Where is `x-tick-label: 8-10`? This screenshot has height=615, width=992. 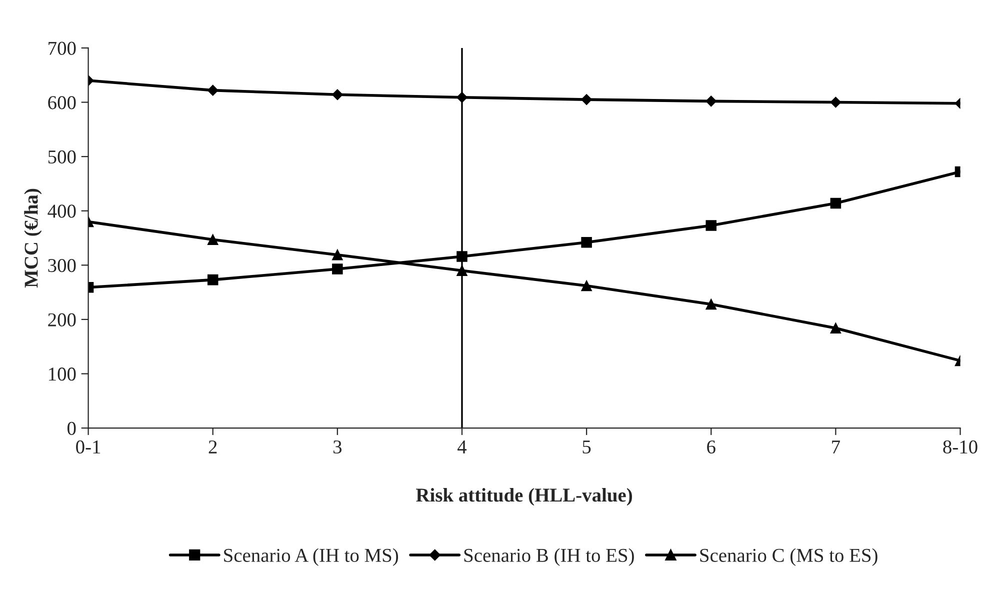 x-tick-label: 8-10 is located at coordinates (960, 447).